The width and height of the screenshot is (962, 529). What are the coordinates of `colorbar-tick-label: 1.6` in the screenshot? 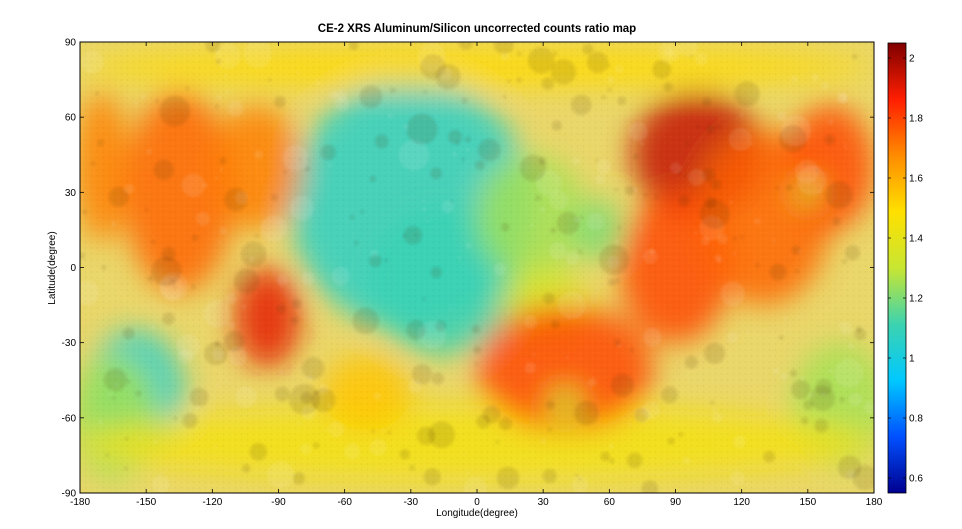 It's located at (916, 179).